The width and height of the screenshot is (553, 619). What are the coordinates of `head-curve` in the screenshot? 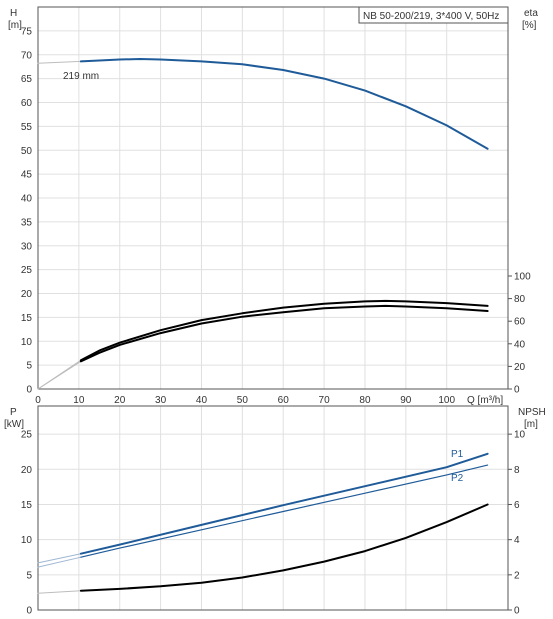 It's located at (284, 104).